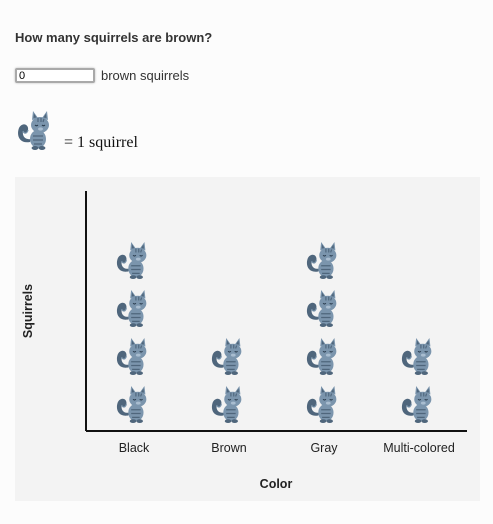  I want to click on key-squirrel-icon, so click(36, 131).